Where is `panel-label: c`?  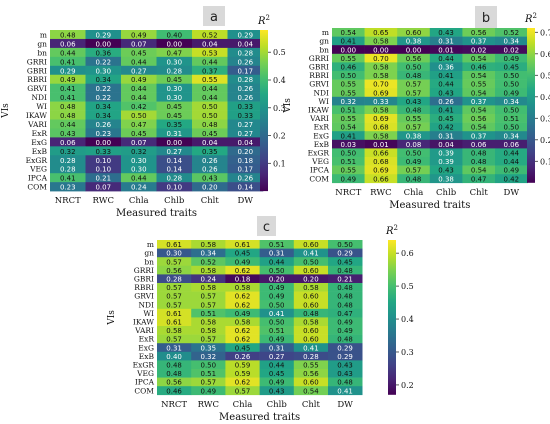
panel-label: c is located at coordinates (266, 227).